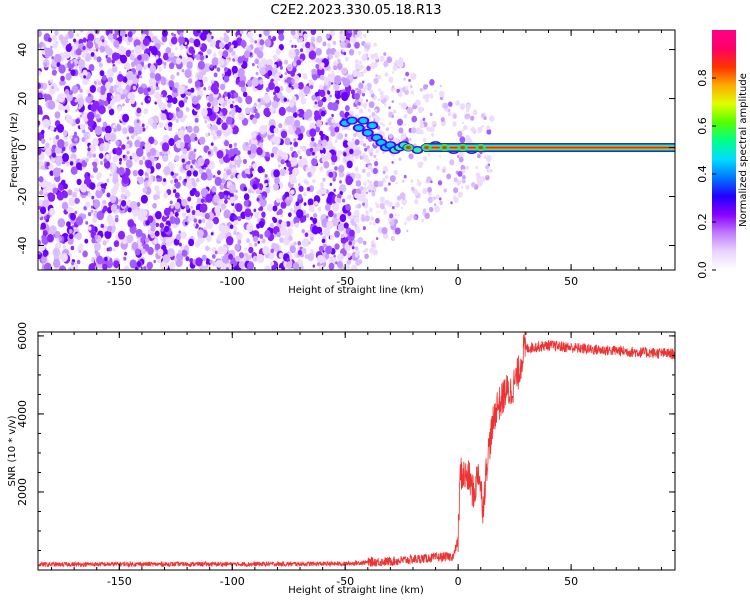  What do you see at coordinates (119, 581) in the screenshot?
I see `x-tick-label: -150` at bounding box center [119, 581].